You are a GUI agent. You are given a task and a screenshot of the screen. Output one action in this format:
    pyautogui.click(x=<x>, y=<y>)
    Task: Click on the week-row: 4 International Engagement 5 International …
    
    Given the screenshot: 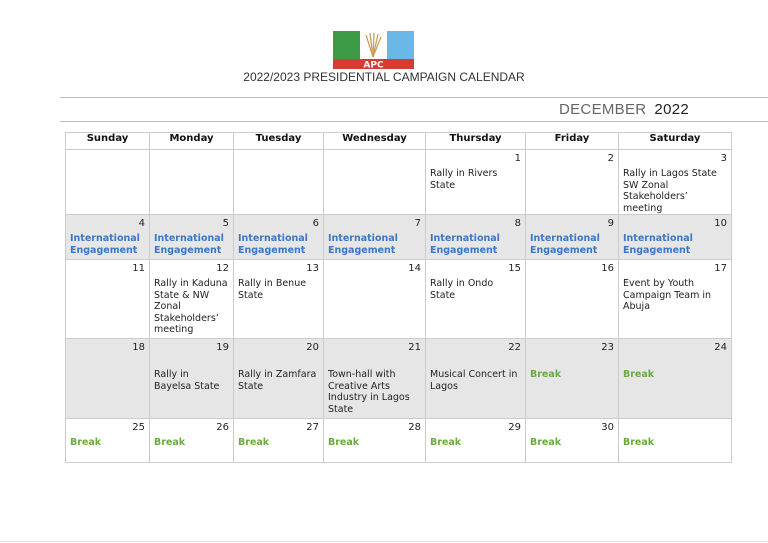 What is the action you would take?
    pyautogui.click(x=398, y=237)
    